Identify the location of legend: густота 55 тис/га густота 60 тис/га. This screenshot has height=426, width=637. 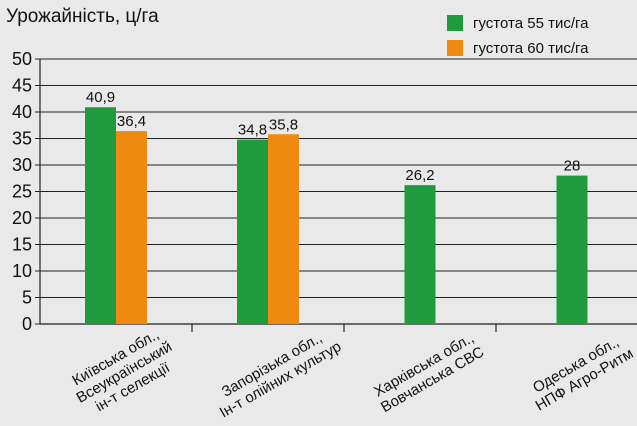
(517, 37).